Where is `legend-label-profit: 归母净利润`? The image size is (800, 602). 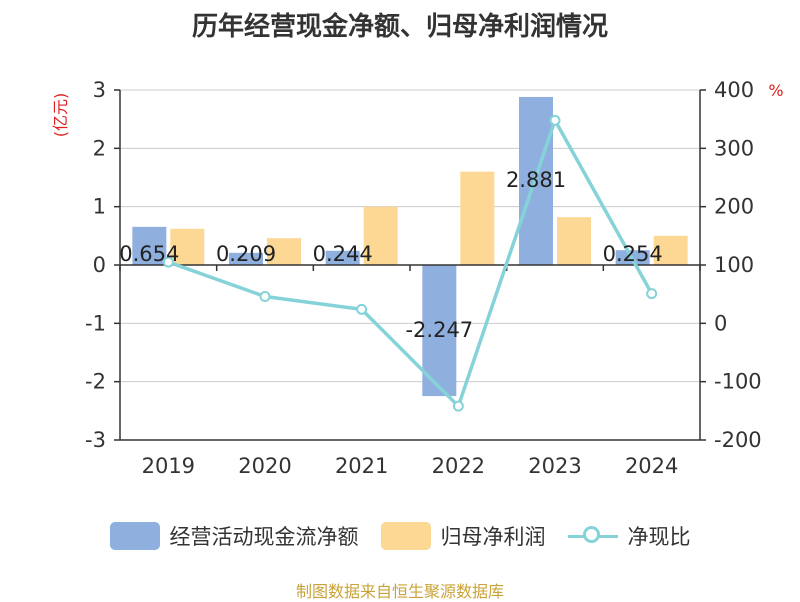 legend-label-profit: 归母净利润 is located at coordinates (493, 537).